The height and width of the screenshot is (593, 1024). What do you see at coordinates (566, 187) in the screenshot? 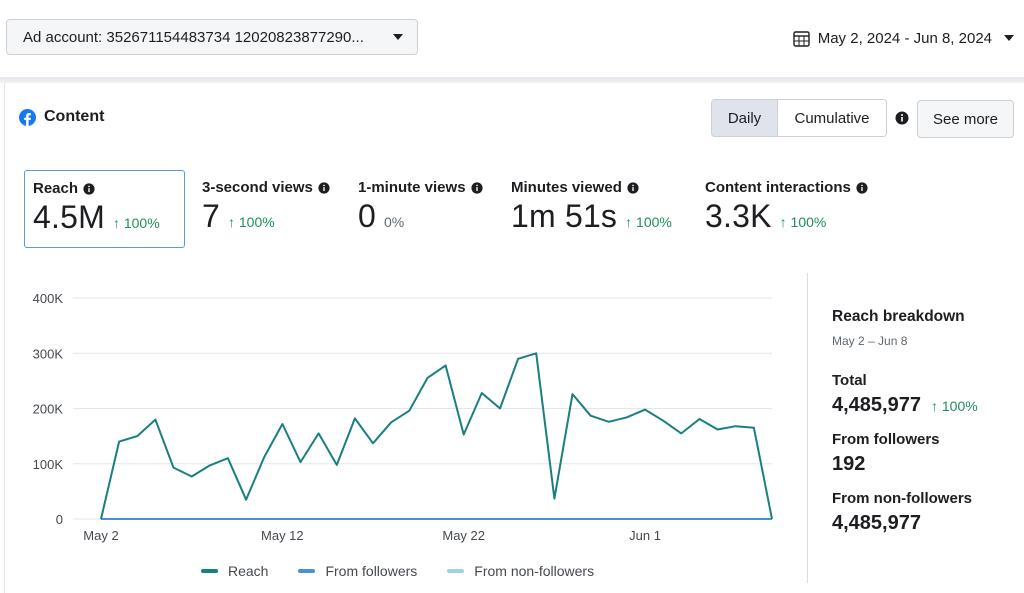
I see `metric-label: Minutes viewed` at bounding box center [566, 187].